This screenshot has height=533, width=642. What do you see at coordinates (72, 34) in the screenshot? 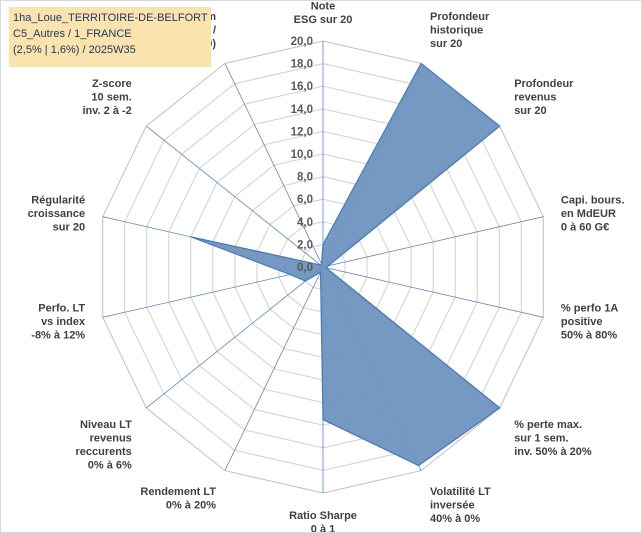
I see `title-line: C5_Autres / 1_FRANCE` at bounding box center [72, 34].